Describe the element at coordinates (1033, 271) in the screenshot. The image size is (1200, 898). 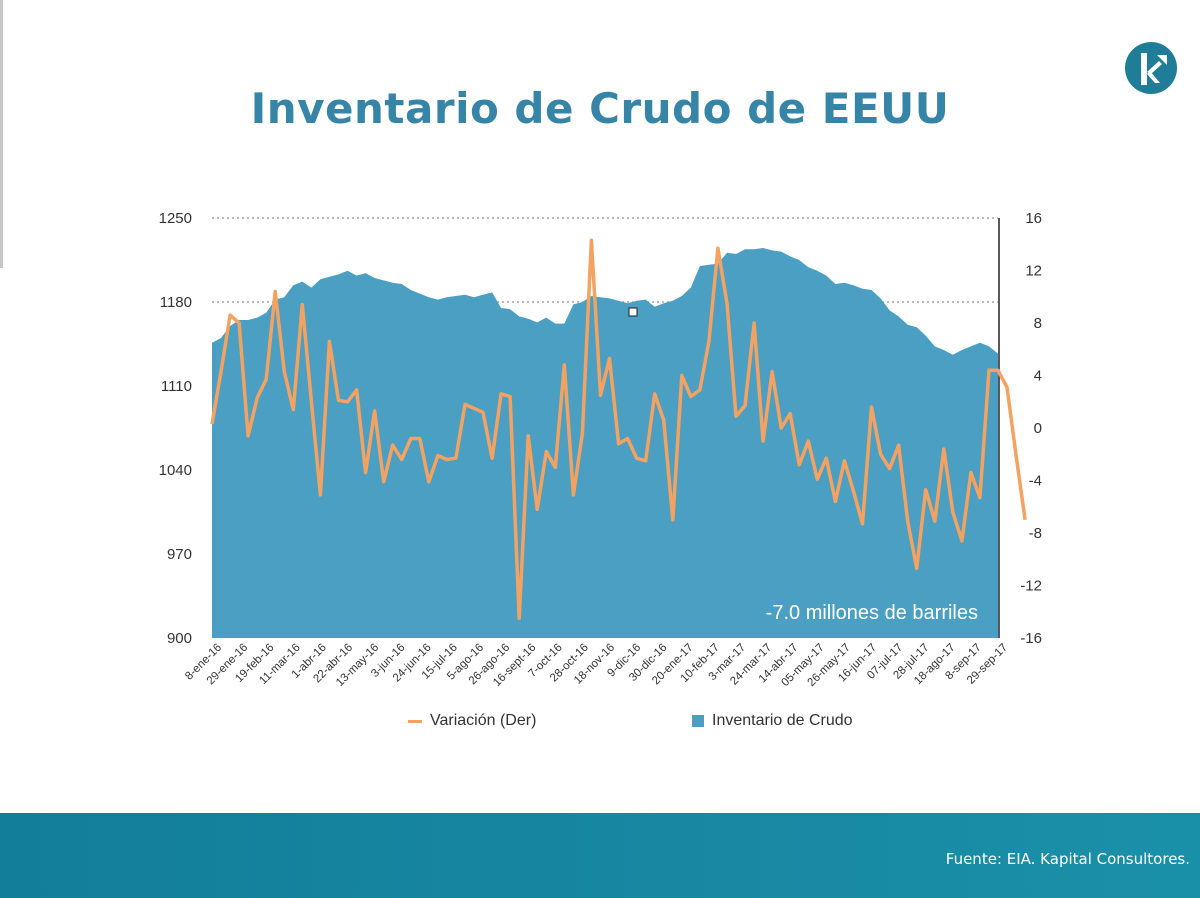
I see `right-axis-tick: 12` at that location.